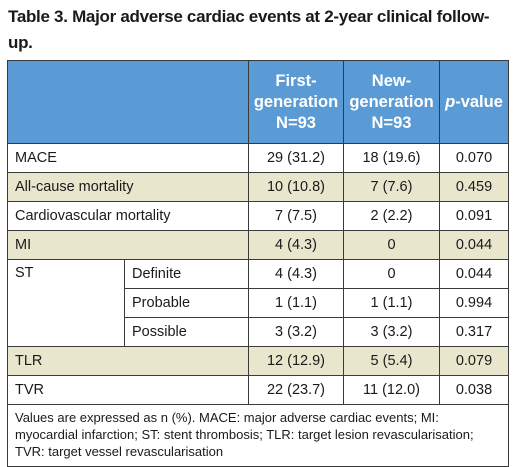 Image resolution: width=516 pixels, height=467 pixels. Describe the element at coordinates (391, 122) in the screenshot. I see `header-new-line3: N=93` at that location.